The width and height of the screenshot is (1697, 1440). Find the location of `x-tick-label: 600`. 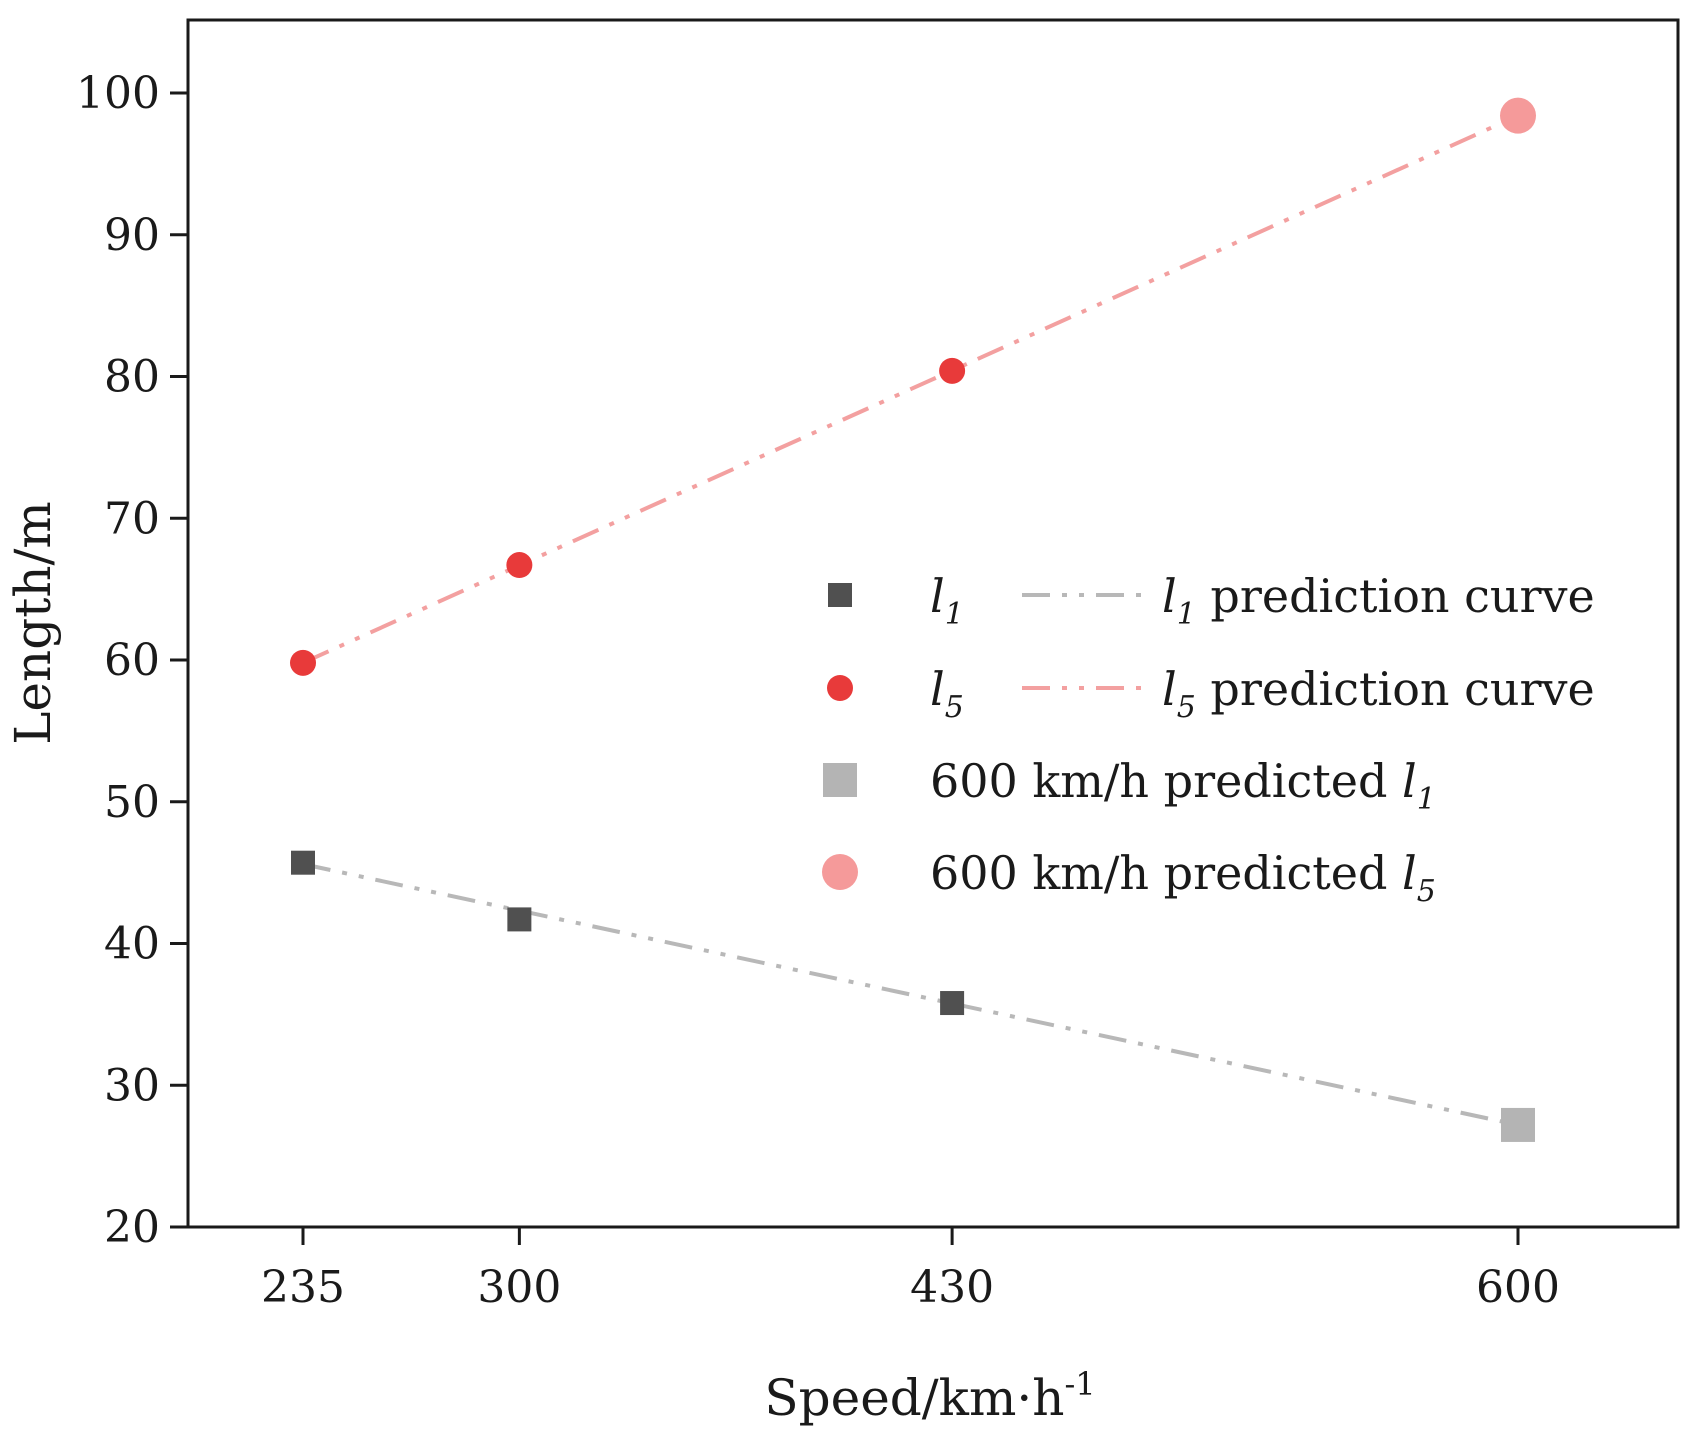

x-tick-label: 600 is located at coordinates (1518, 1287).